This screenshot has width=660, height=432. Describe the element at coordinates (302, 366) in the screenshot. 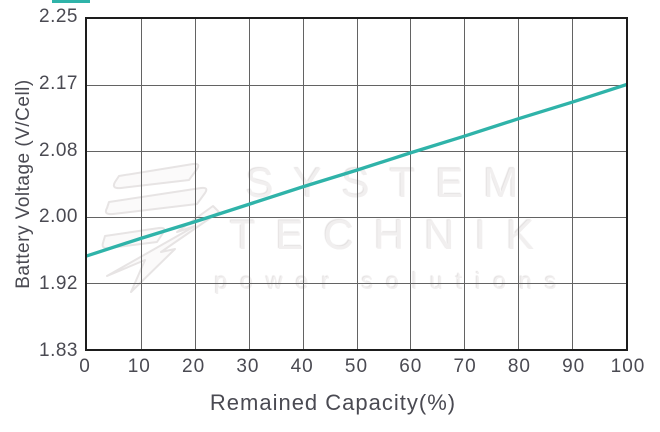

I see `x-tick-label: 40` at that location.